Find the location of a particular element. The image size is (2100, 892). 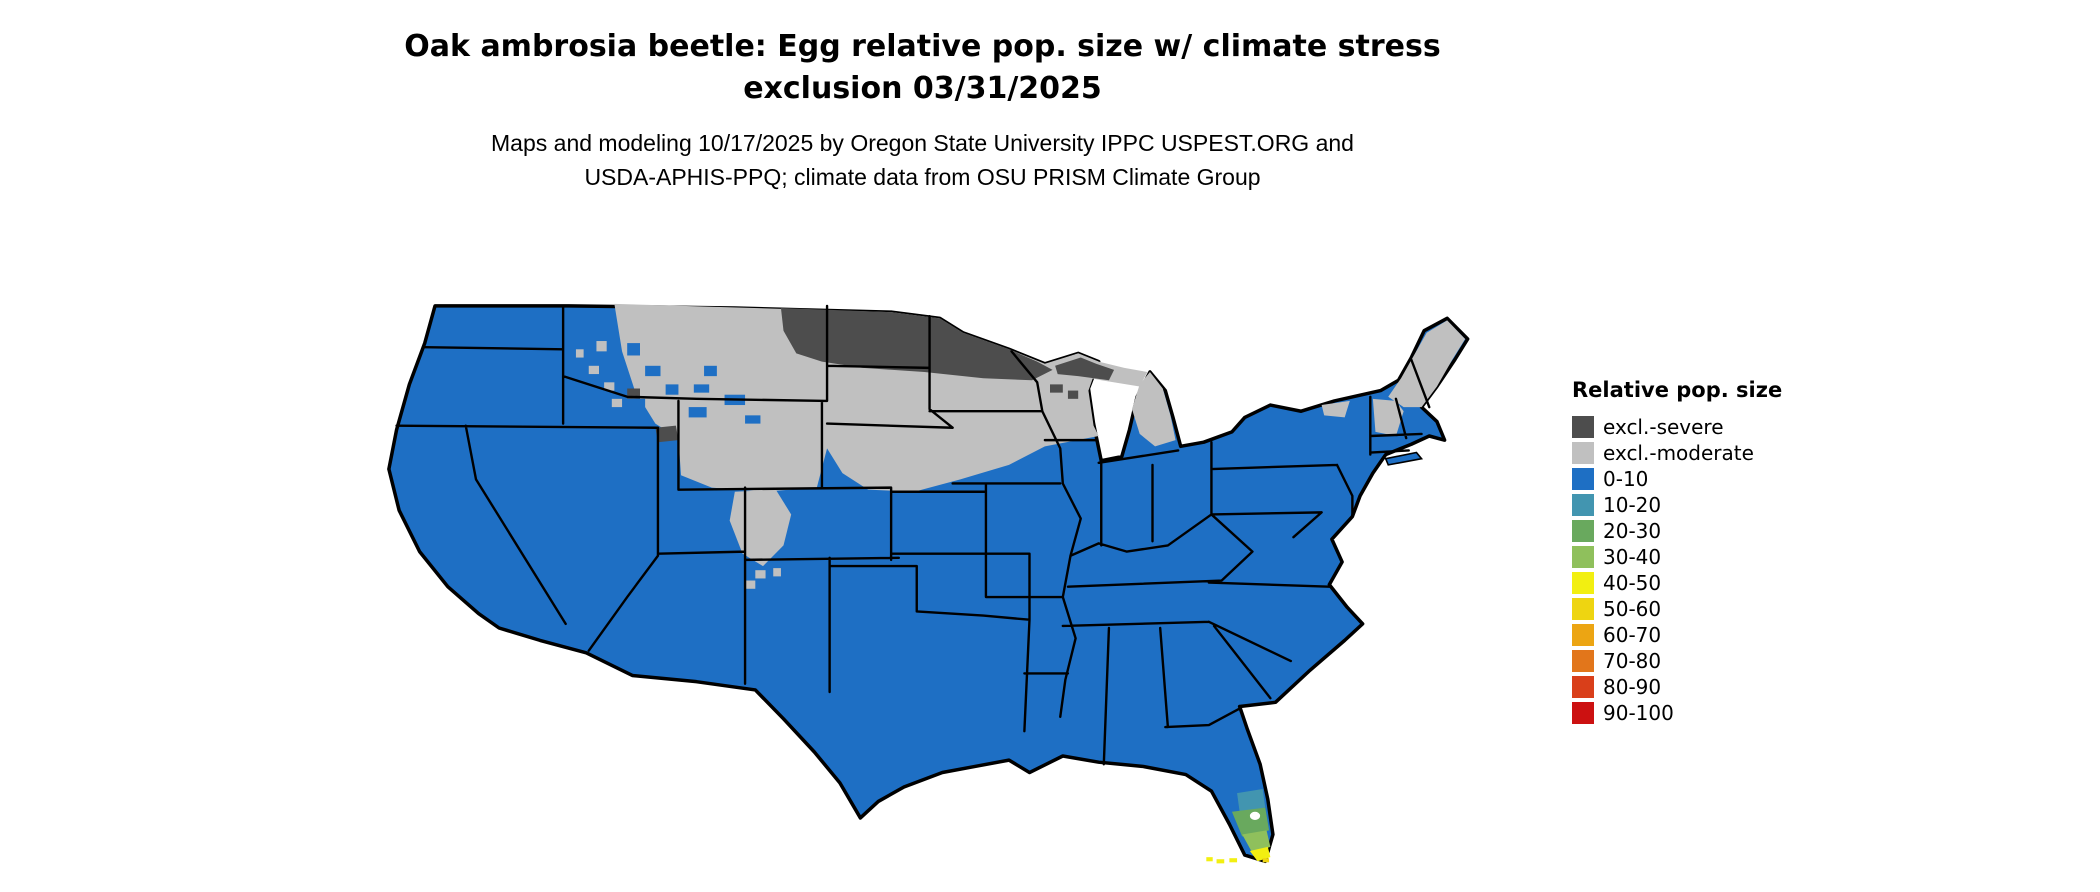

legend-label: 70-80 is located at coordinates (1632, 661).